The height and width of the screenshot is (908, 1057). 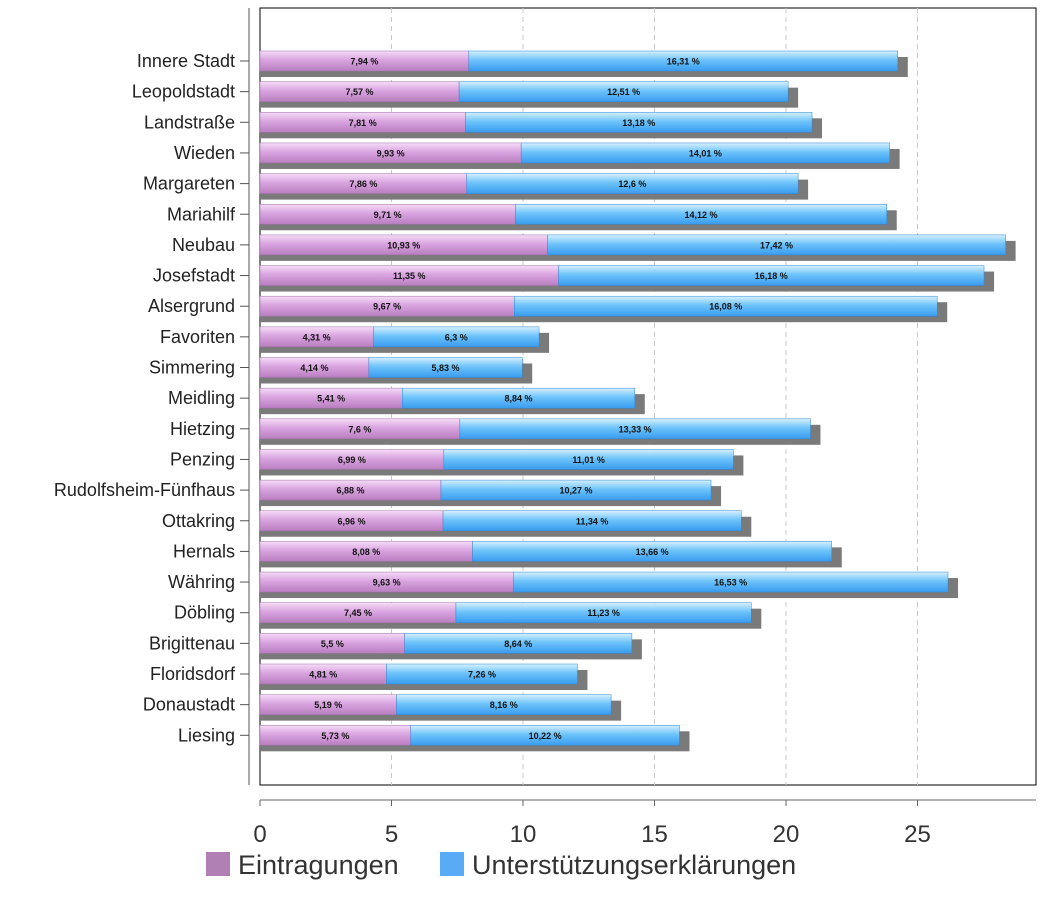 What do you see at coordinates (403, 245) in the screenshot?
I see `data-label-eintragungen: 10,93 %` at bounding box center [403, 245].